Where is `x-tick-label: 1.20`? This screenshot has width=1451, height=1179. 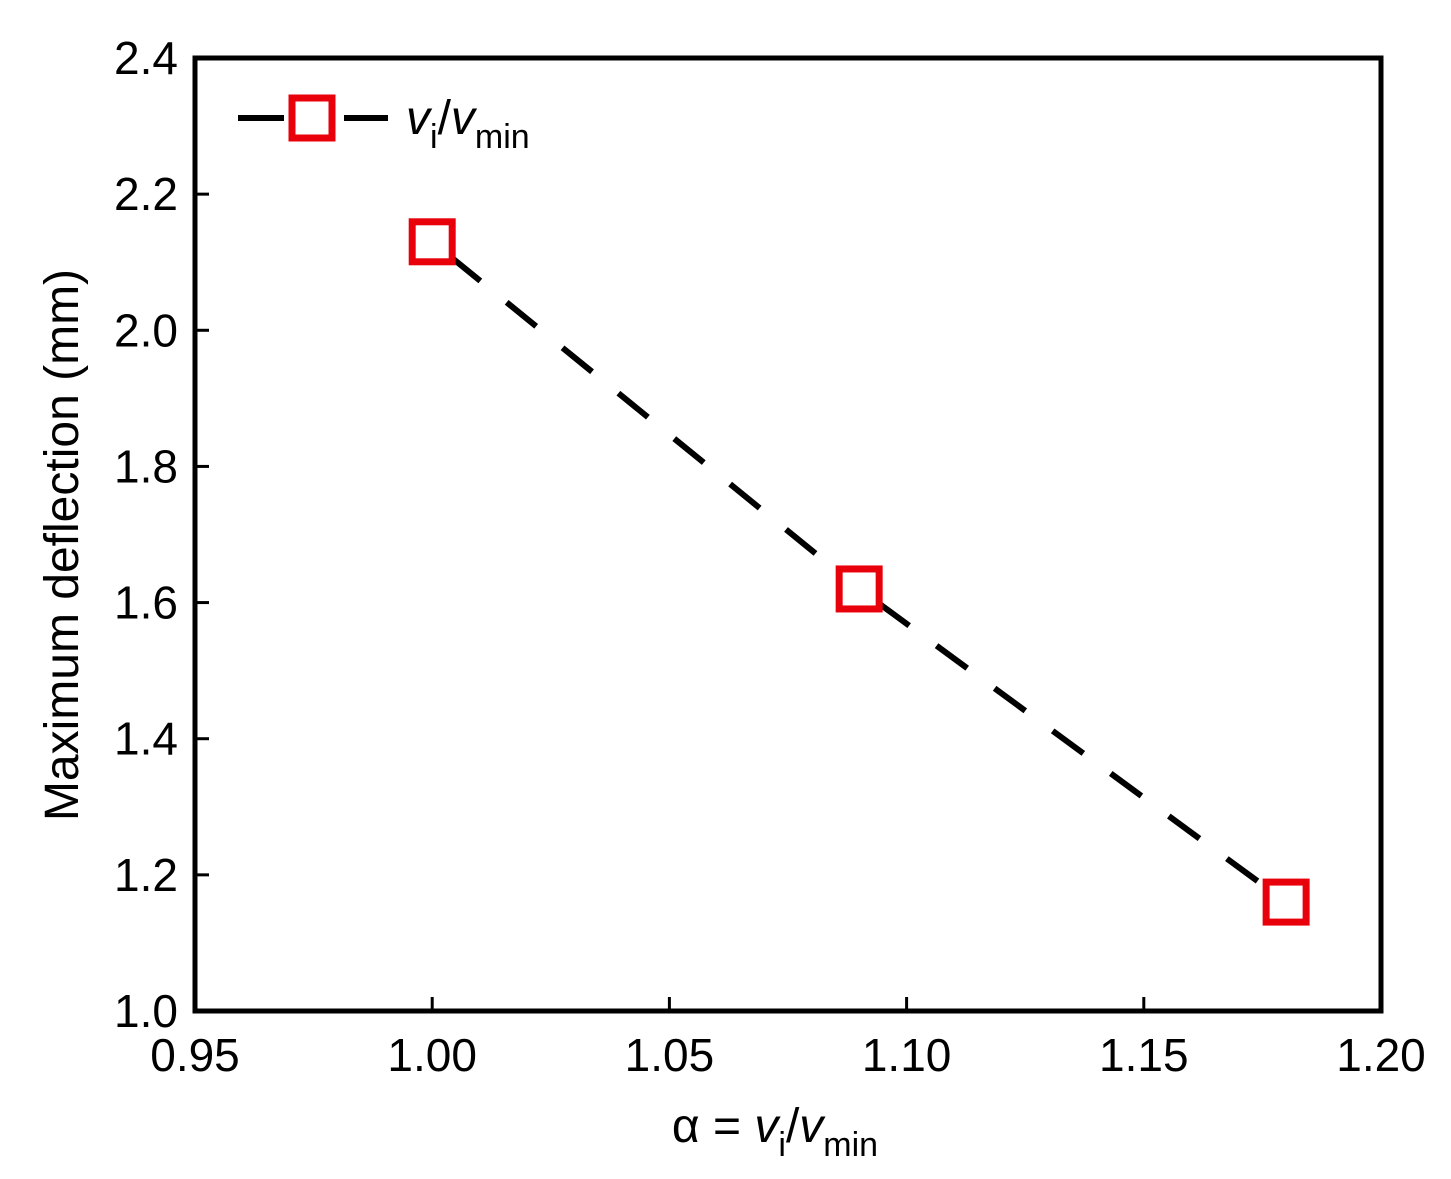 x-tick-label: 1.20 is located at coordinates (1381, 1055).